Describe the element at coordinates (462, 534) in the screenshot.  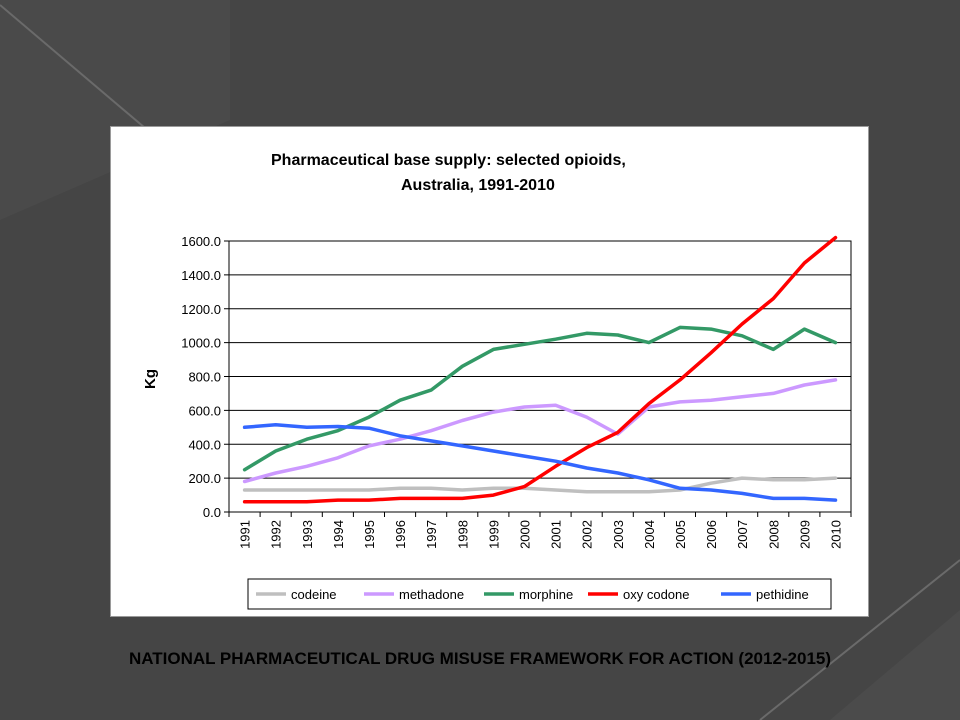
I see `x-tick-label: 1998` at that location.